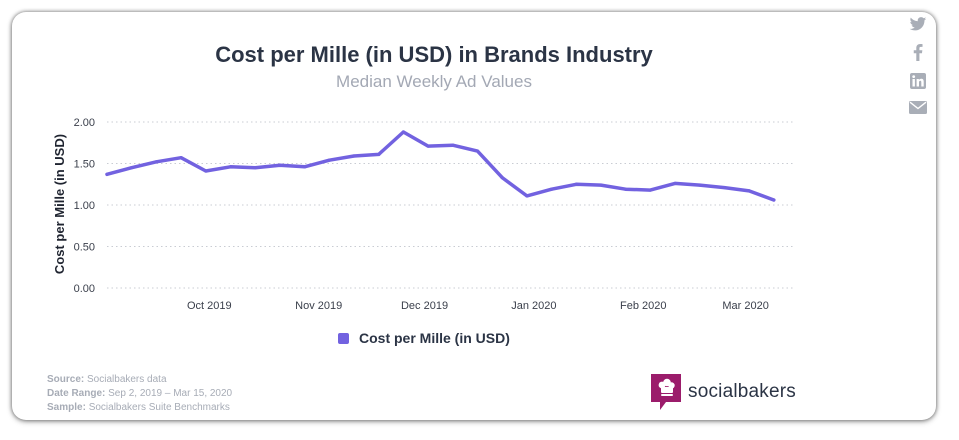  Describe the element at coordinates (138, 407) in the screenshot. I see `note-sample: Sample: Socialbakers Suite Benchmarks` at that location.